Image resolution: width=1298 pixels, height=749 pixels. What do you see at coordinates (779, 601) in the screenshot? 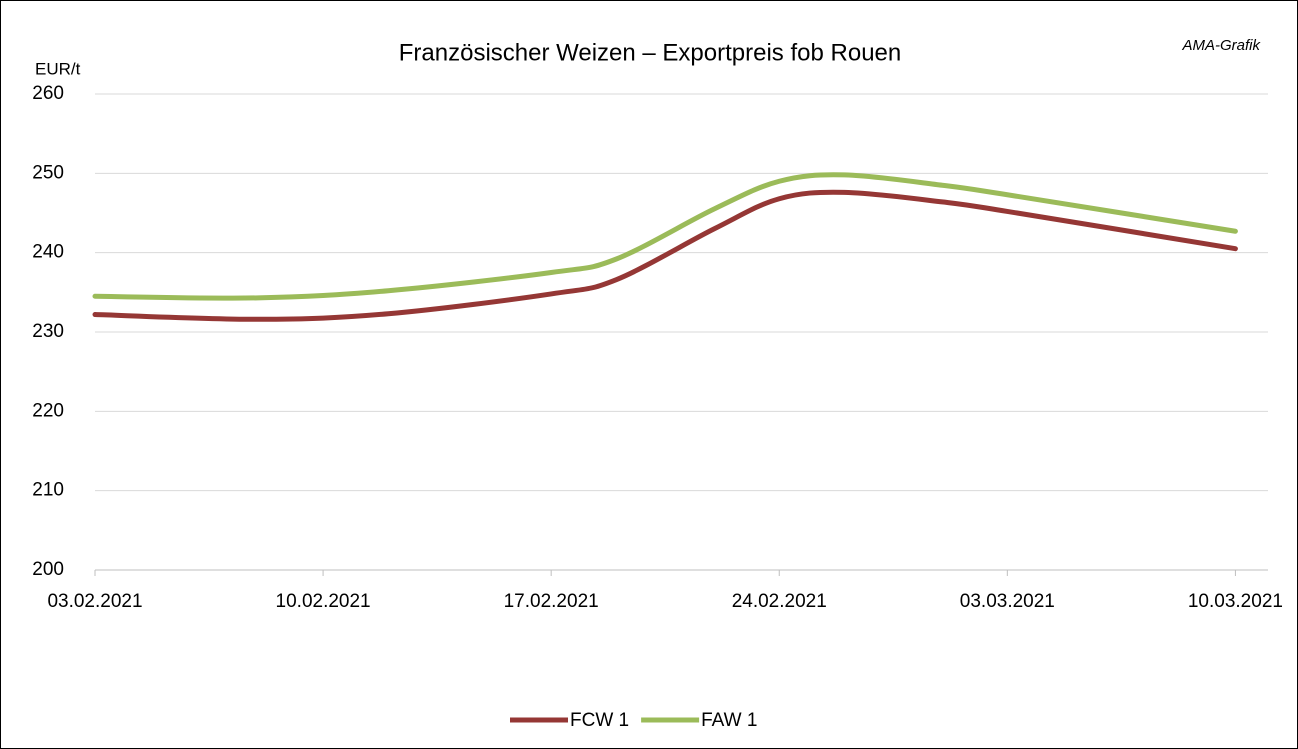
I see `x-tick-label: 24.02.2021` at bounding box center [779, 601].